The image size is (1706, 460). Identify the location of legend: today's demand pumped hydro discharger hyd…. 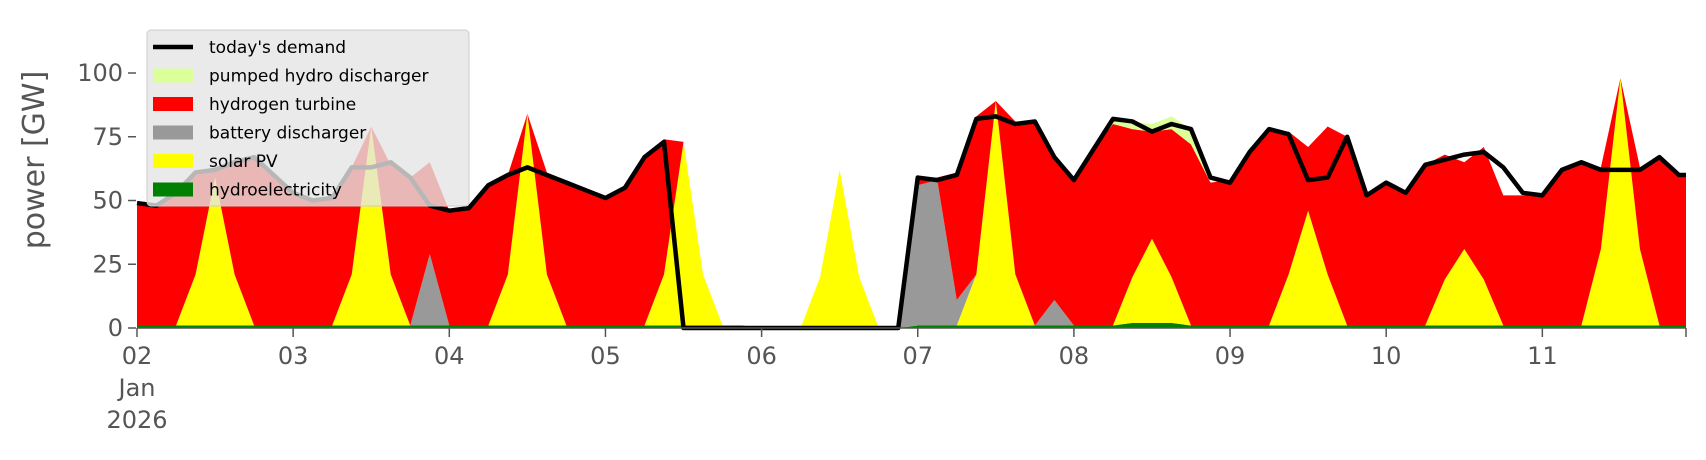
(308, 118).